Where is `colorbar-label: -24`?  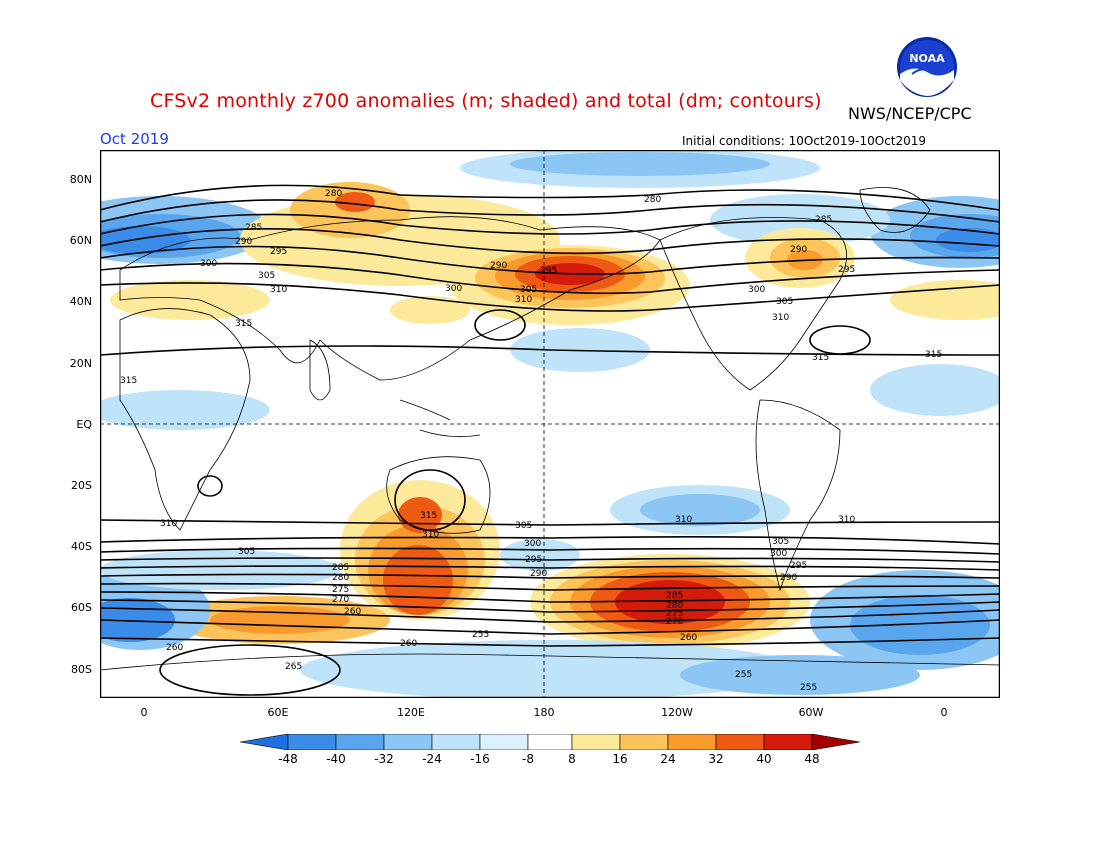
colorbar-label: -24 is located at coordinates (432, 759).